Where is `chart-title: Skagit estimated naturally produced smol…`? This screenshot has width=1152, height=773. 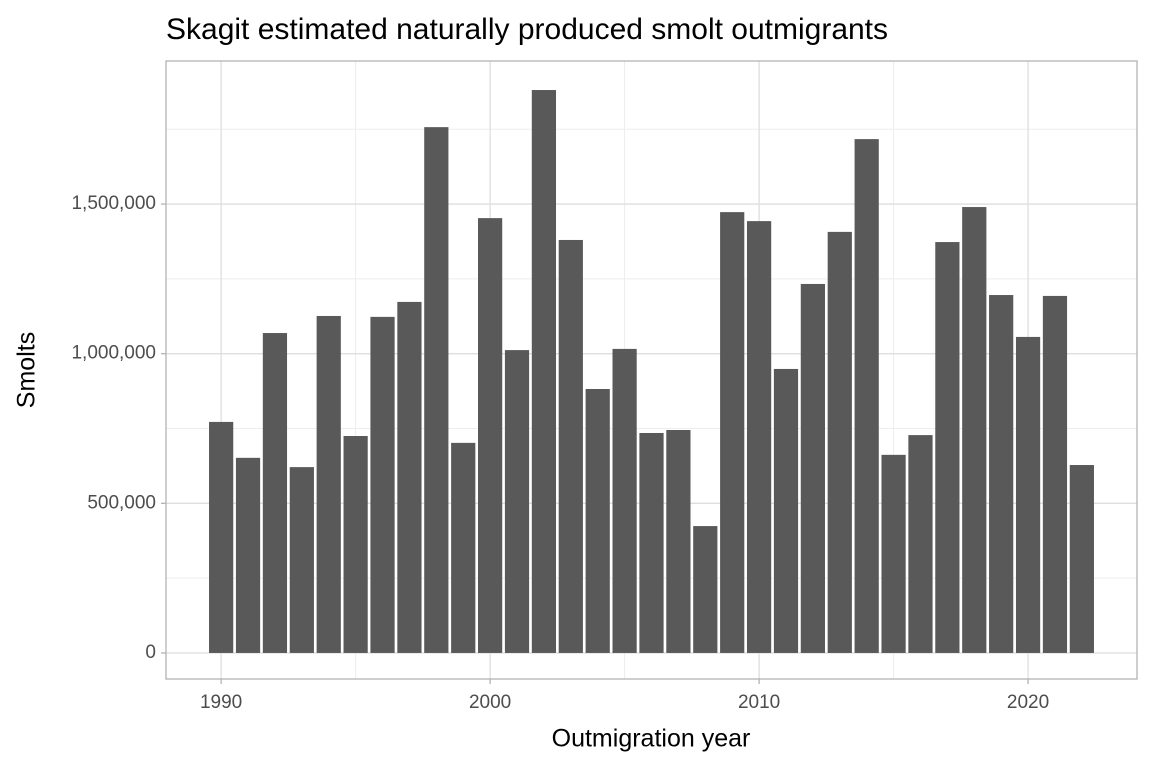
chart-title: Skagit estimated naturally produced smol… is located at coordinates (527, 29).